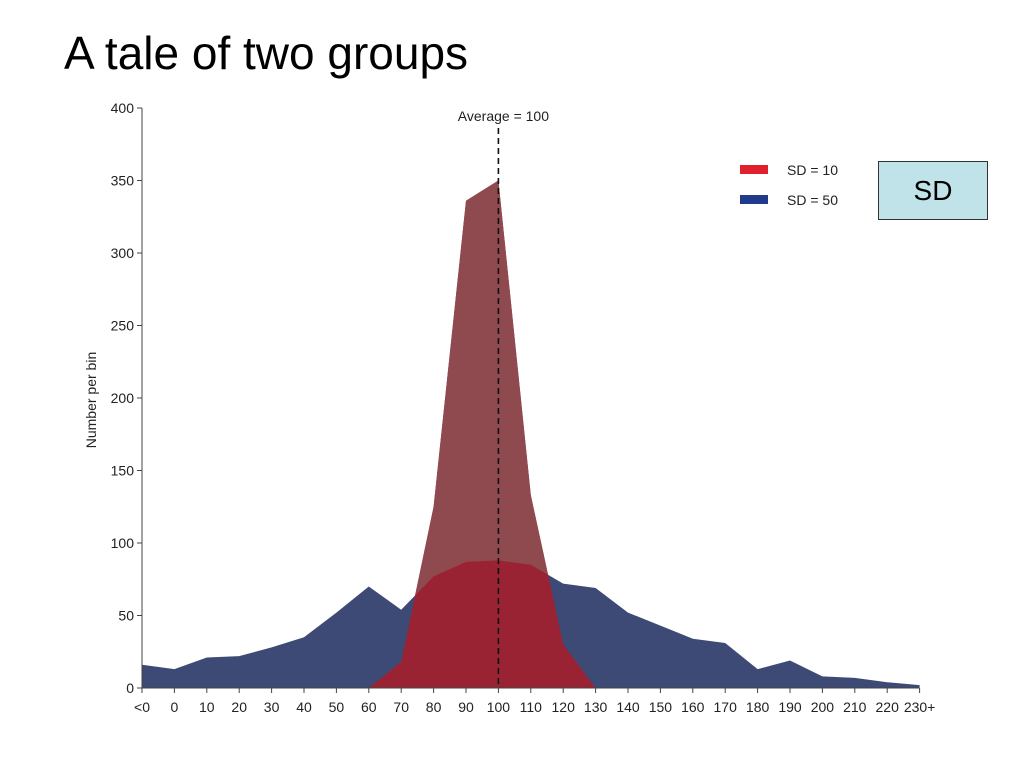 The height and width of the screenshot is (768, 1024). I want to click on y-tick-label: 0, so click(130, 688).